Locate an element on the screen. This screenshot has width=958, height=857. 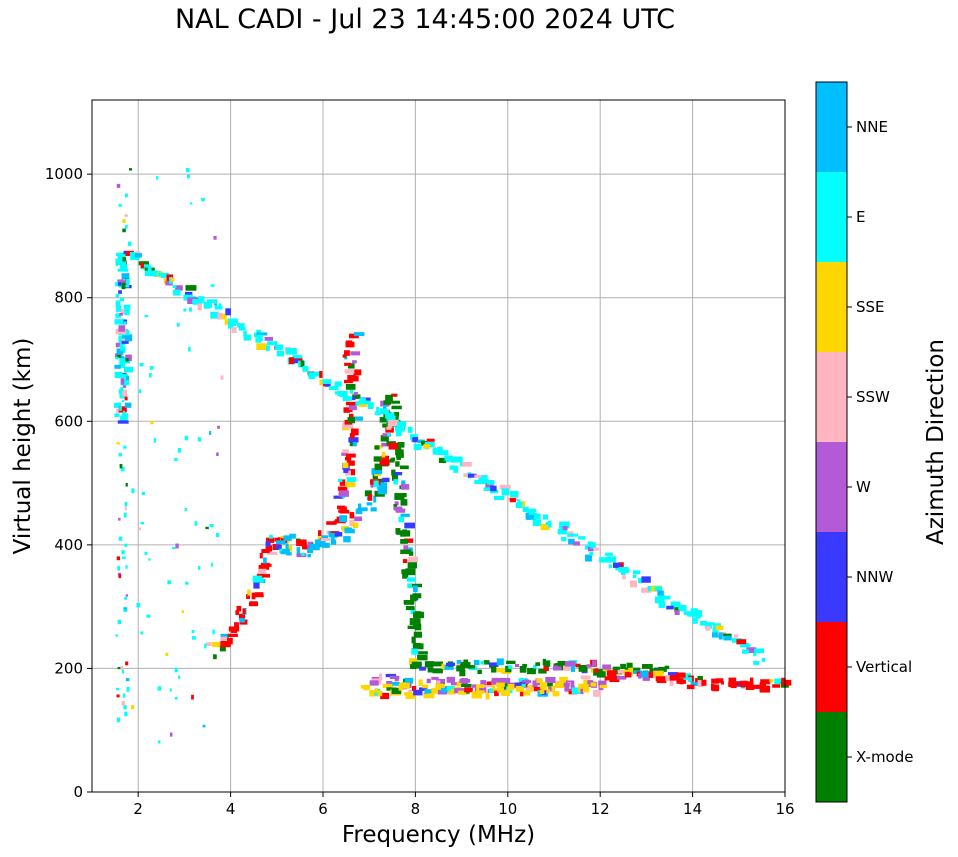
y-tick-label: 600 is located at coordinates (68, 421).